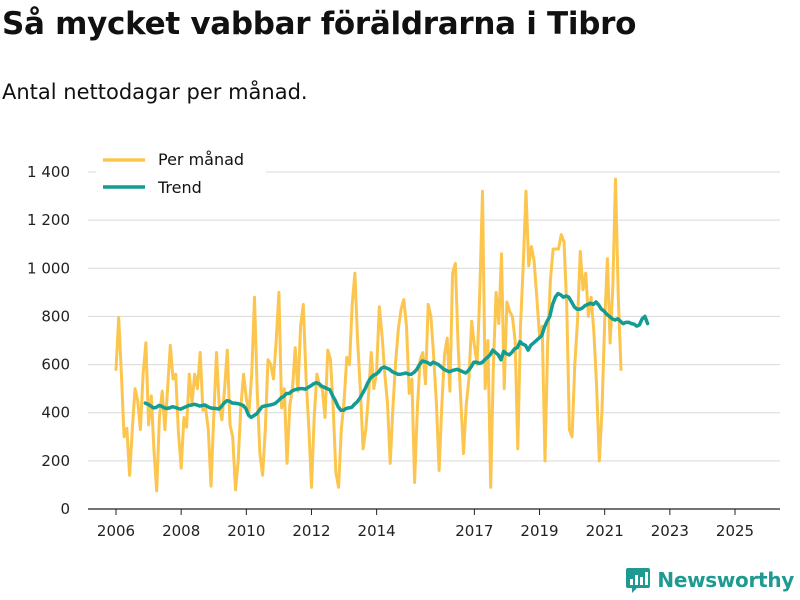 The width and height of the screenshot is (800, 600). I want to click on legend-background, so click(181, 174).